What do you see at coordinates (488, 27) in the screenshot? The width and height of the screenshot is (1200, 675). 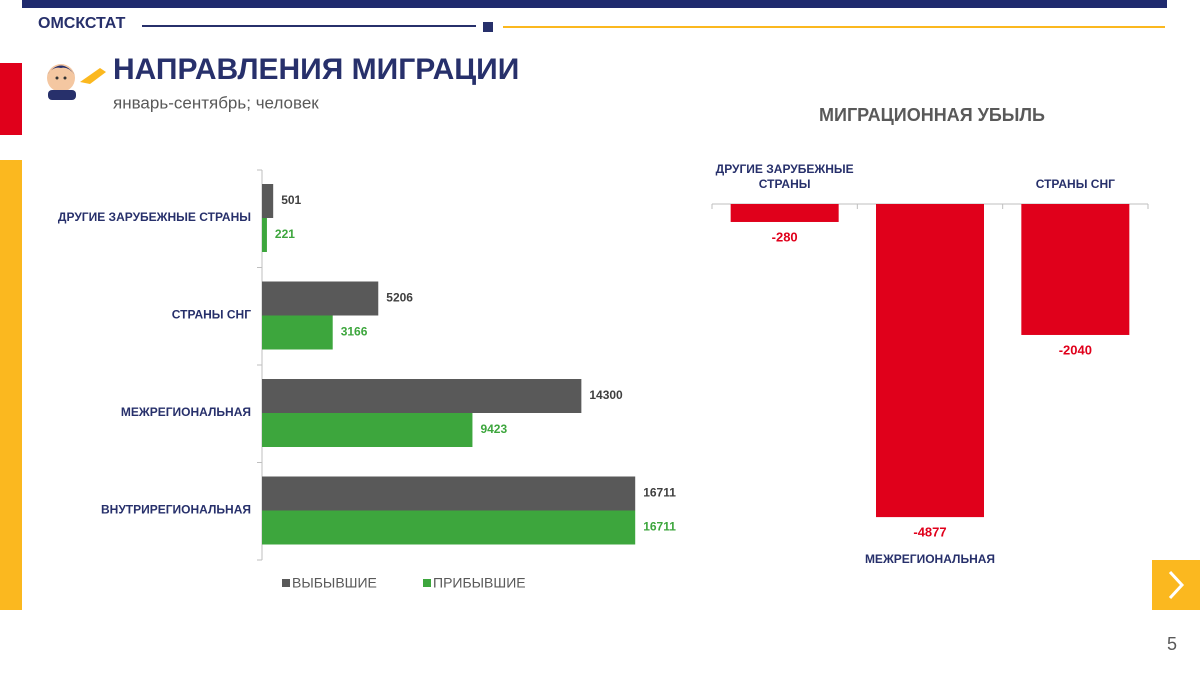 I see `rule-square` at bounding box center [488, 27].